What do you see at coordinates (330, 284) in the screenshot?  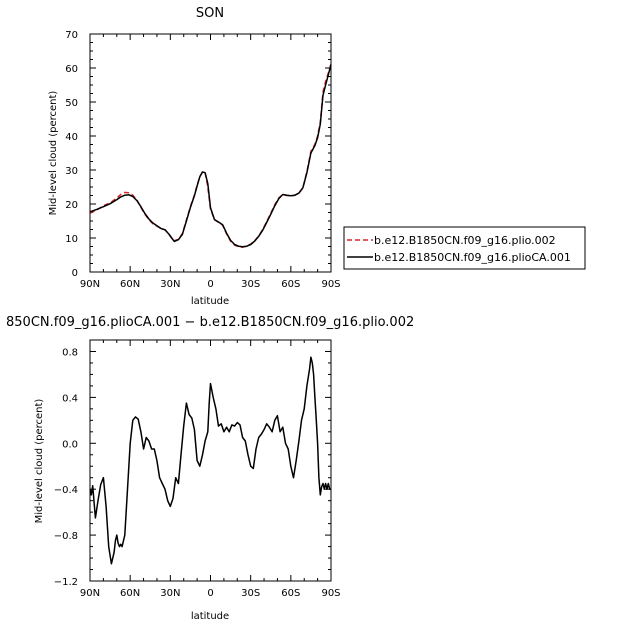 I see `top-x-tick-label: 90S` at bounding box center [330, 284].